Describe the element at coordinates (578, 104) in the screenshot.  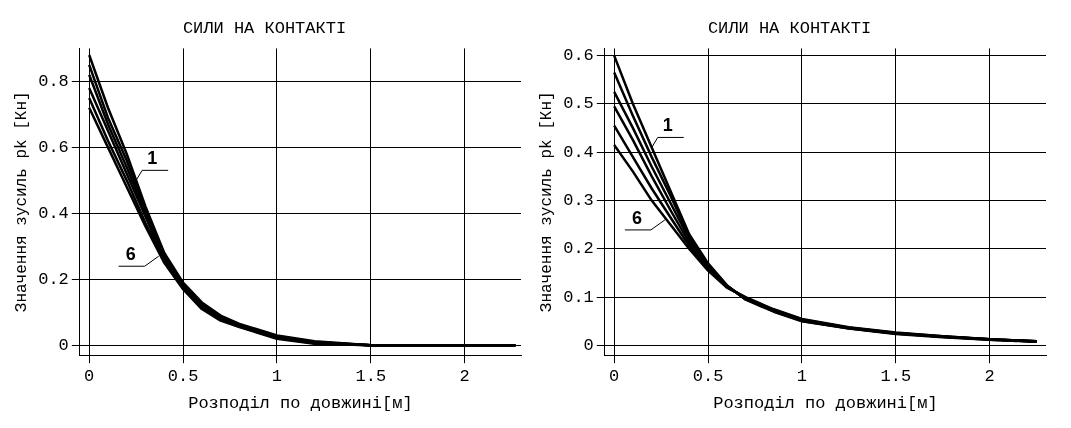
I see `y-tick-label: 0.5` at that location.